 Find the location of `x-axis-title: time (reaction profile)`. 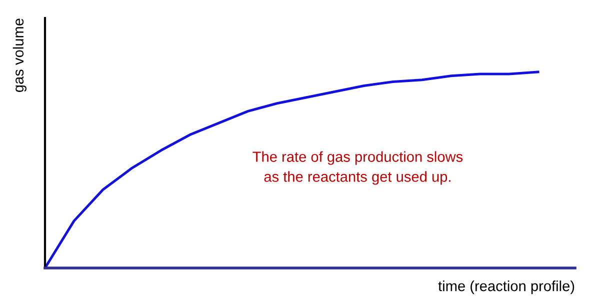

x-axis-title: time (reaction profile) is located at coordinates (506, 287).